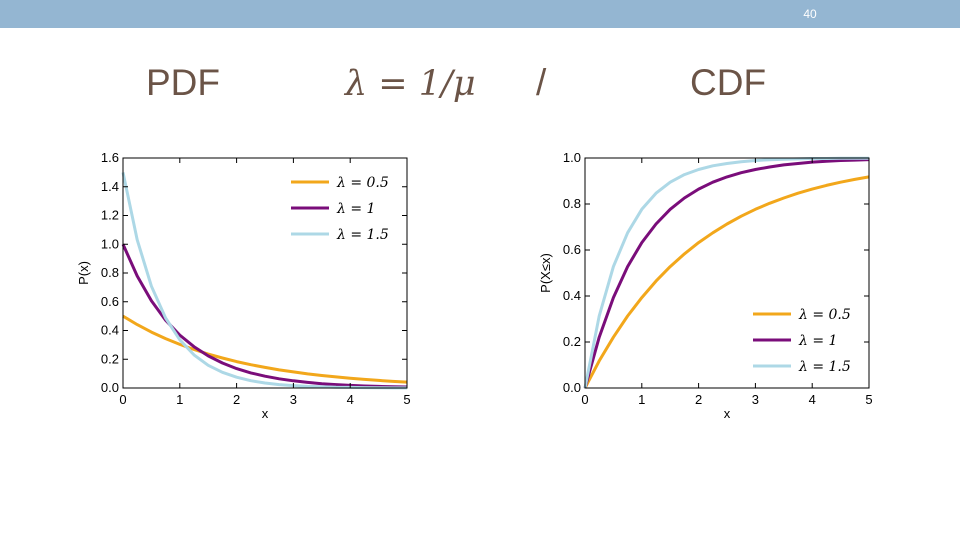 This screenshot has height=540, width=960. I want to click on y-axis-label: P(X≤x), so click(545, 273).